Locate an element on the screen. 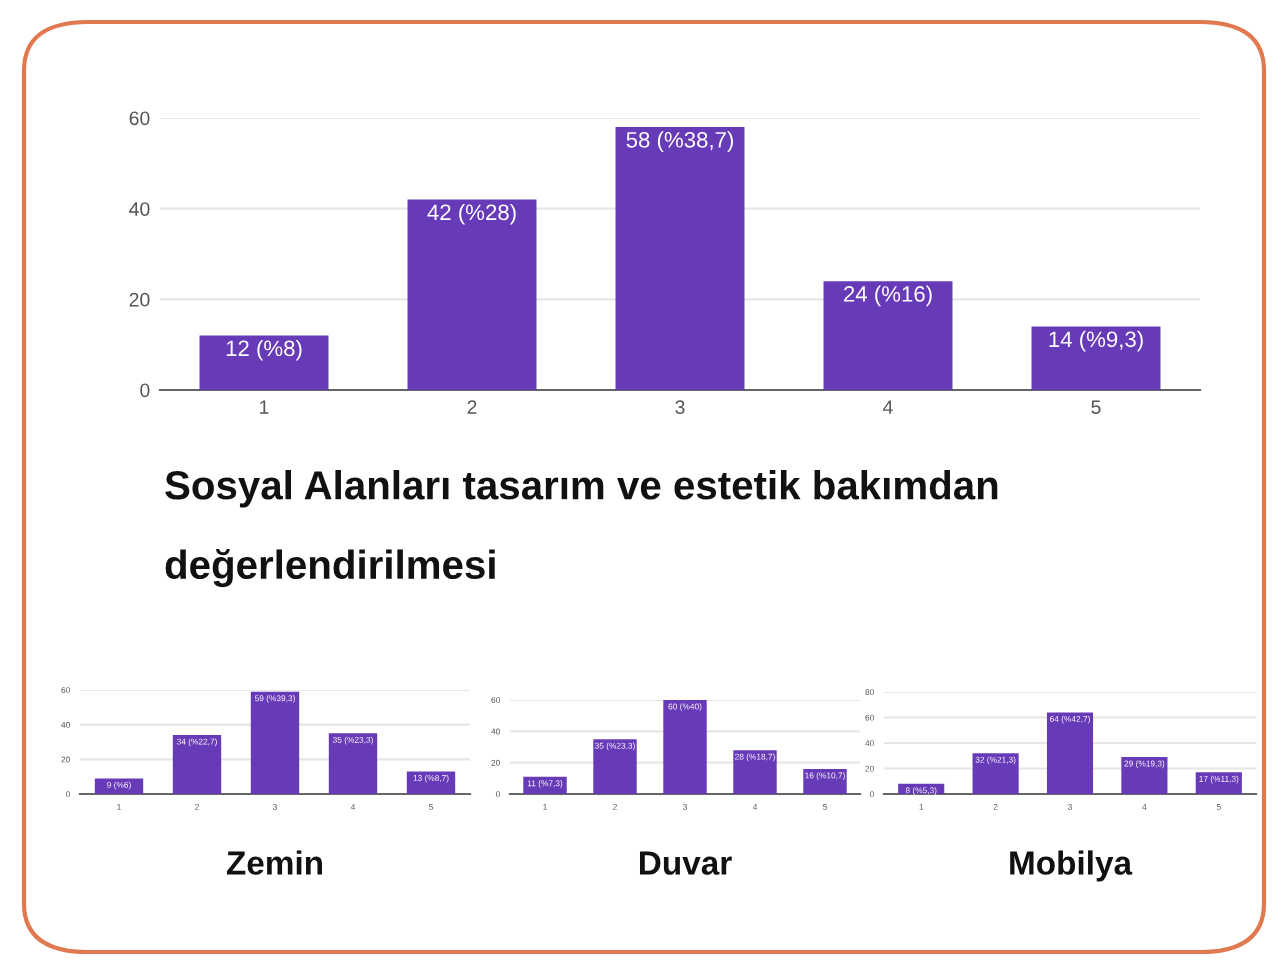 The width and height of the screenshot is (1286, 972). text: Sosyal Alanları tasarım ve estetik bakımdan değerlendirilmesi is located at coordinates (581, 529).